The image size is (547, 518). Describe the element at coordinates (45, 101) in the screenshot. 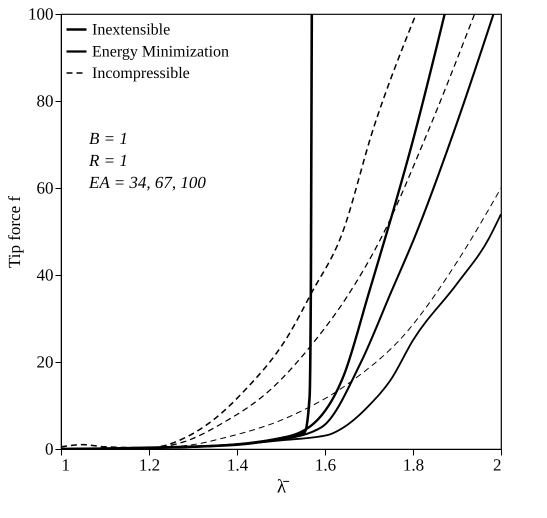

I see `y-tick-label: 80` at that location.